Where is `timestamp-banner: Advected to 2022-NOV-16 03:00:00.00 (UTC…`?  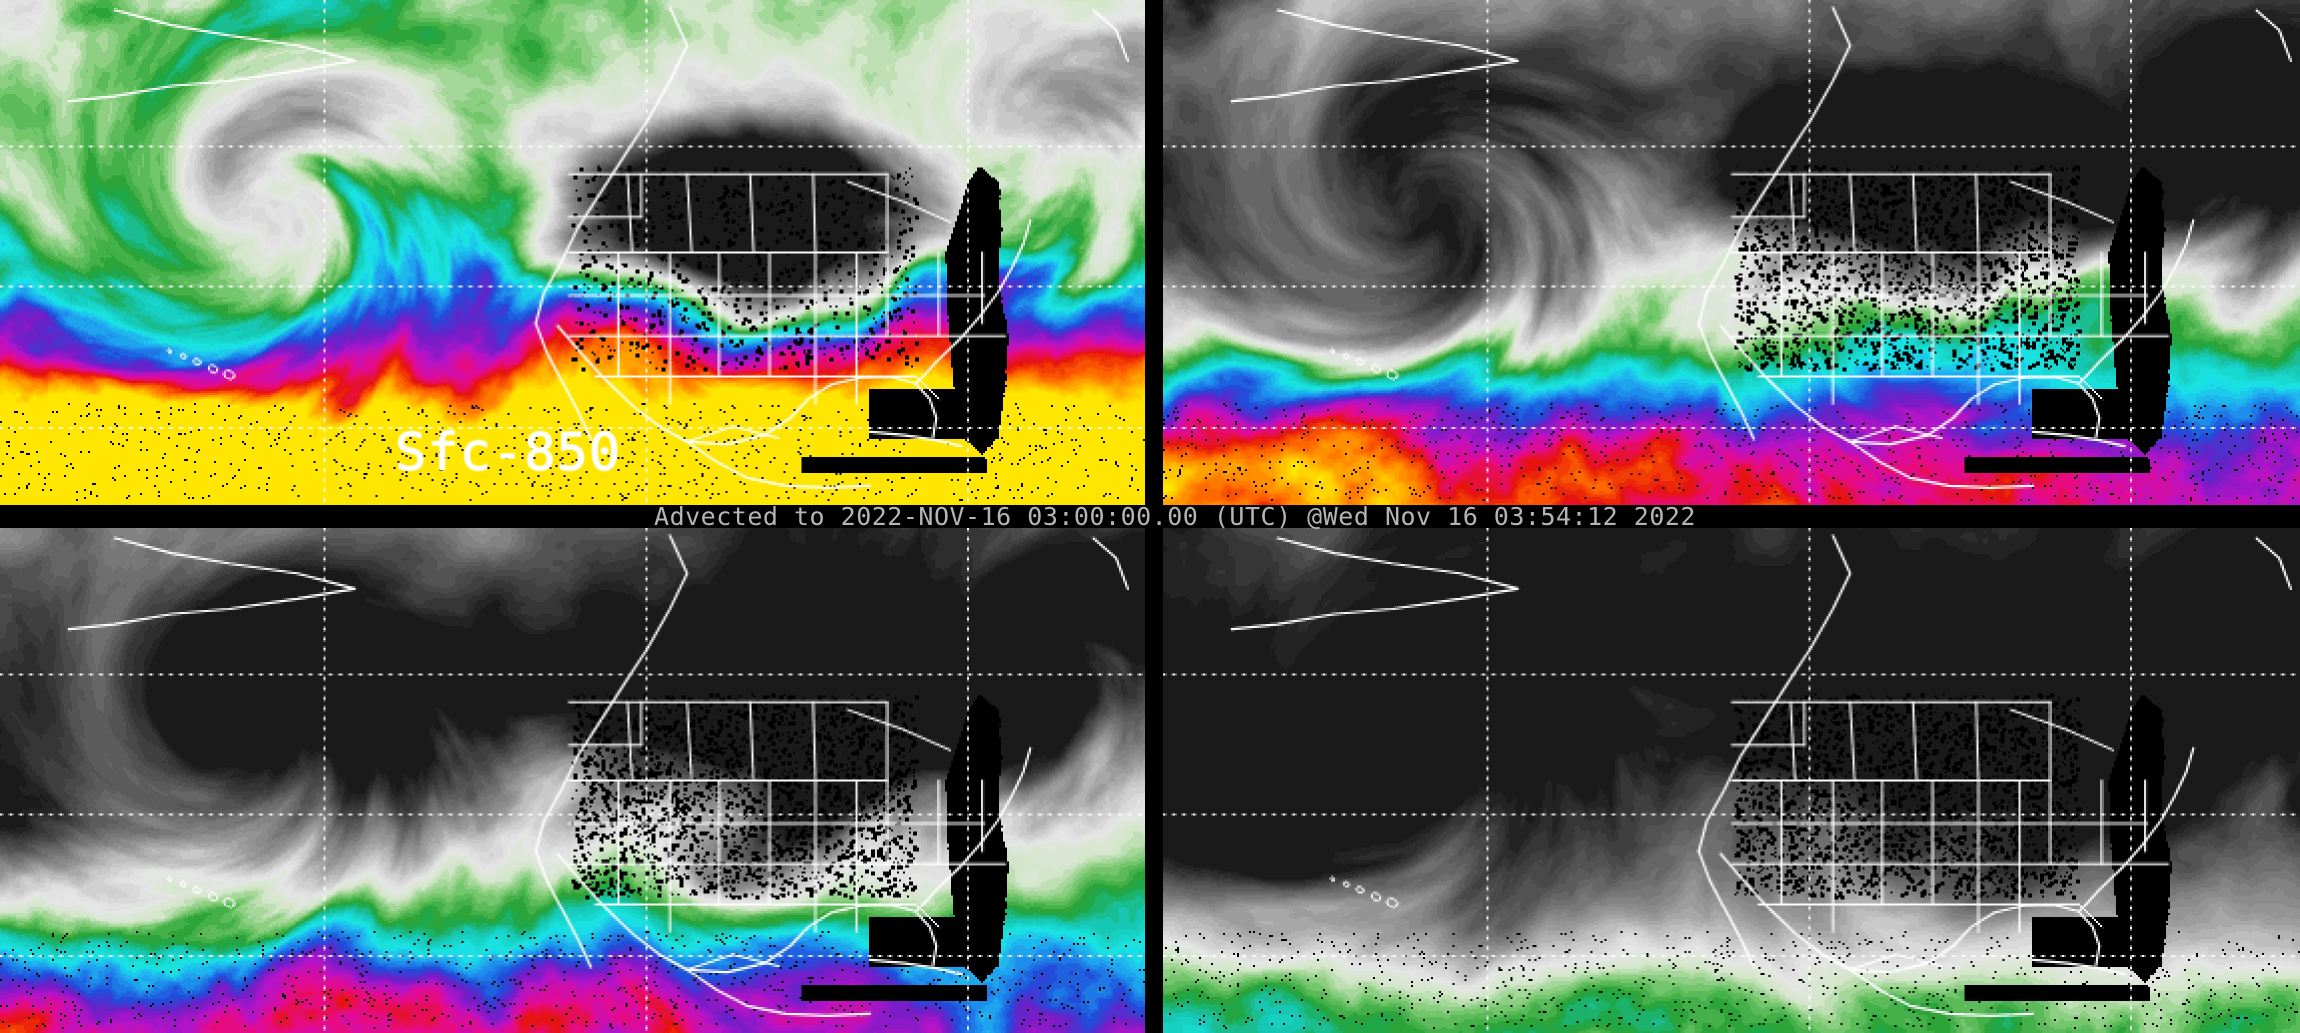 timestamp-banner: Advected to 2022-NOV-16 03:00:00.00 (UTC… is located at coordinates (1174, 516).